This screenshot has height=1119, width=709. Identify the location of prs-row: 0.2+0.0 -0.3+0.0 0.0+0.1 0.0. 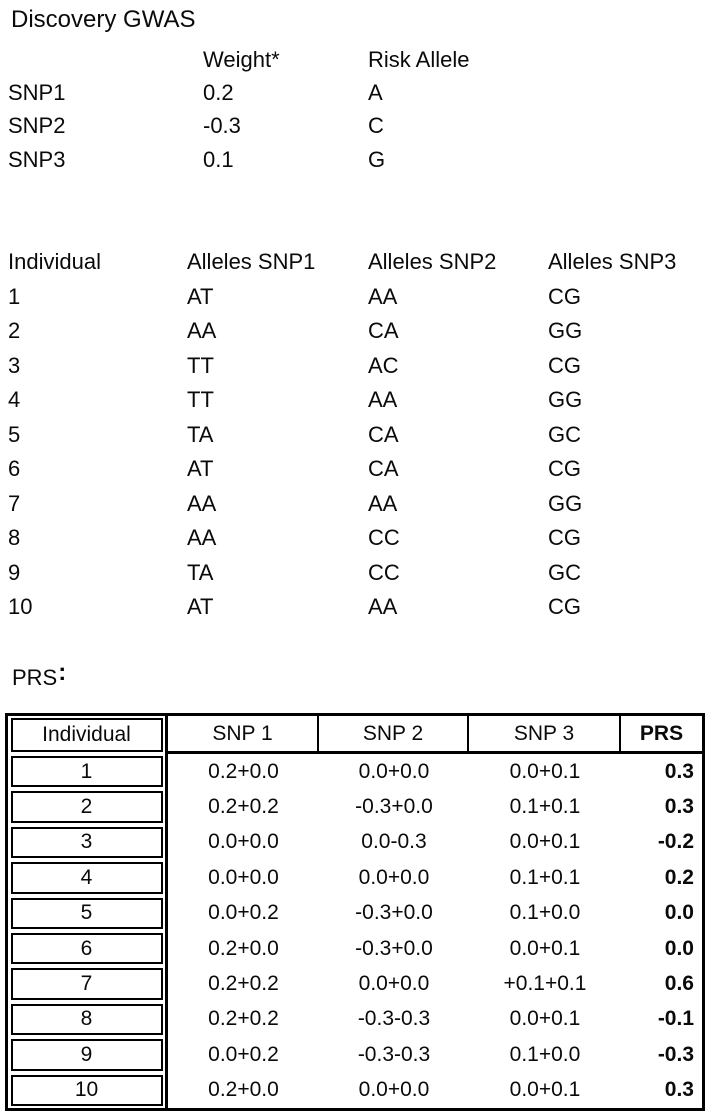
(435, 948).